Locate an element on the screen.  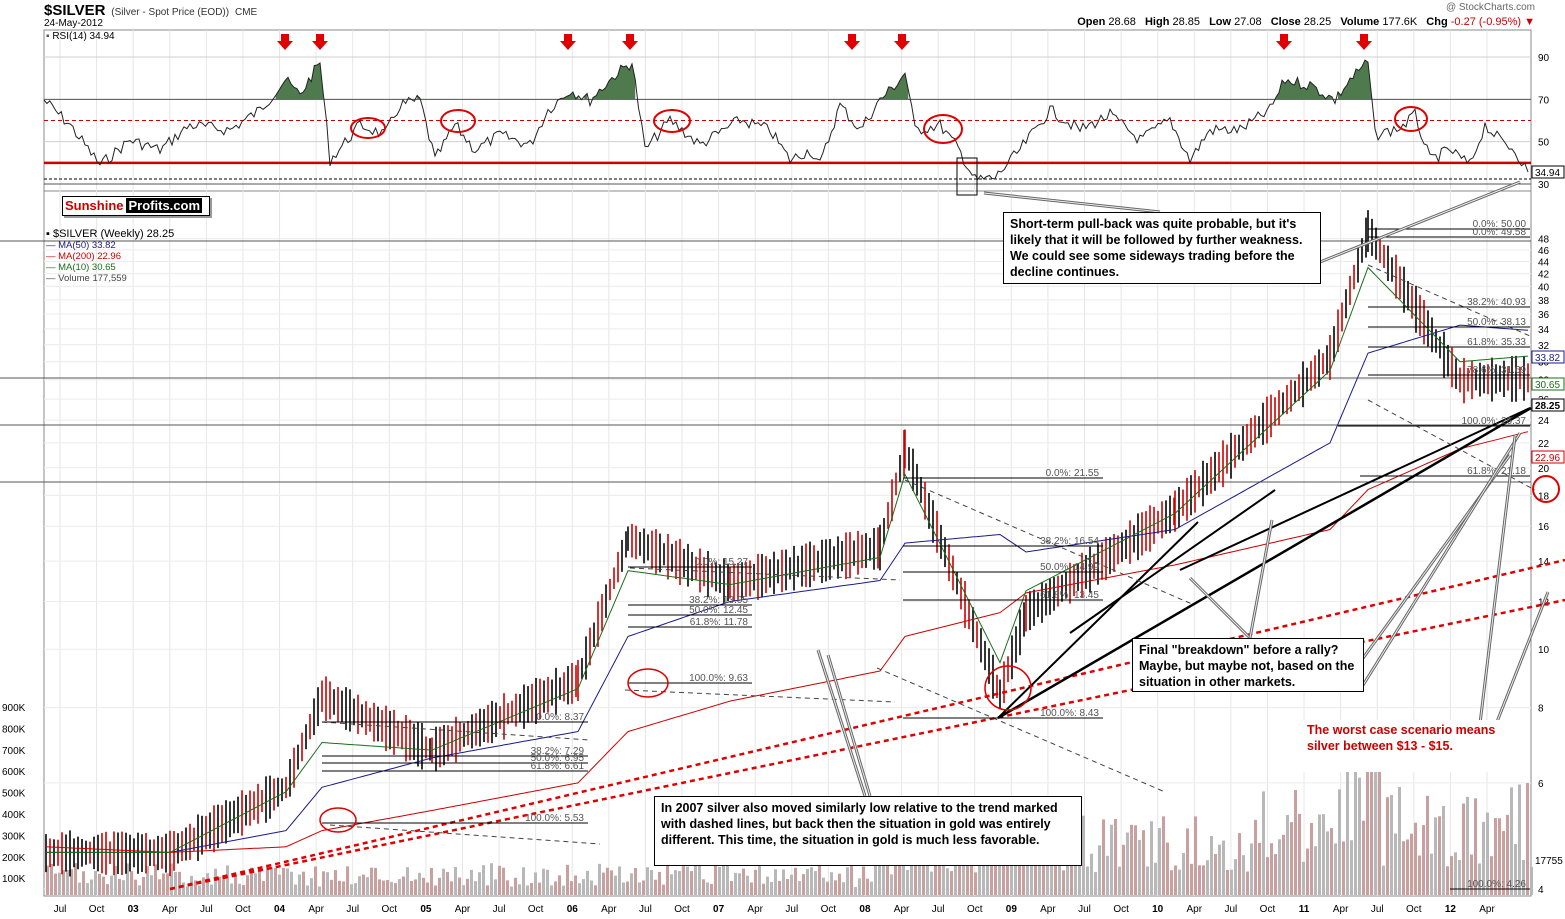
fib-label: 38.2%: 7.29 is located at coordinates (558, 751).